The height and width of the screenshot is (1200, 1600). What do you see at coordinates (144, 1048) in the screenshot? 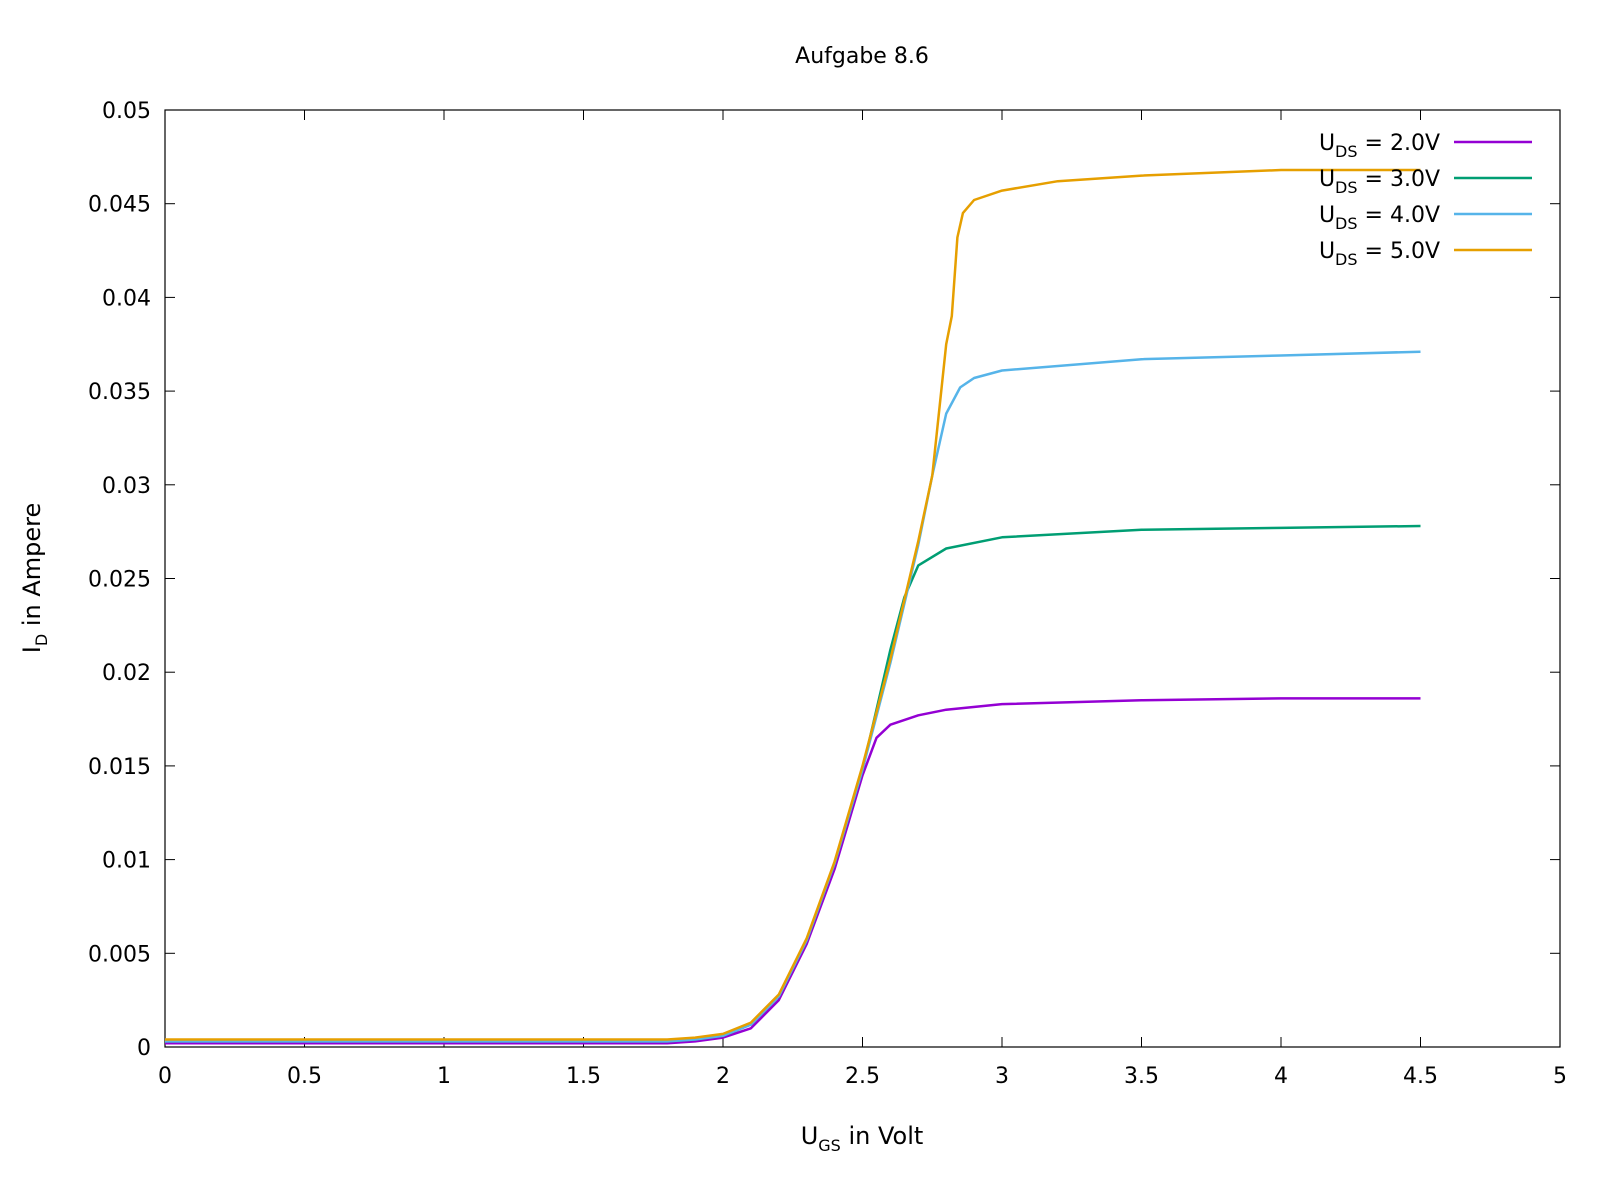
I see `y-tick-label: 0` at bounding box center [144, 1048].